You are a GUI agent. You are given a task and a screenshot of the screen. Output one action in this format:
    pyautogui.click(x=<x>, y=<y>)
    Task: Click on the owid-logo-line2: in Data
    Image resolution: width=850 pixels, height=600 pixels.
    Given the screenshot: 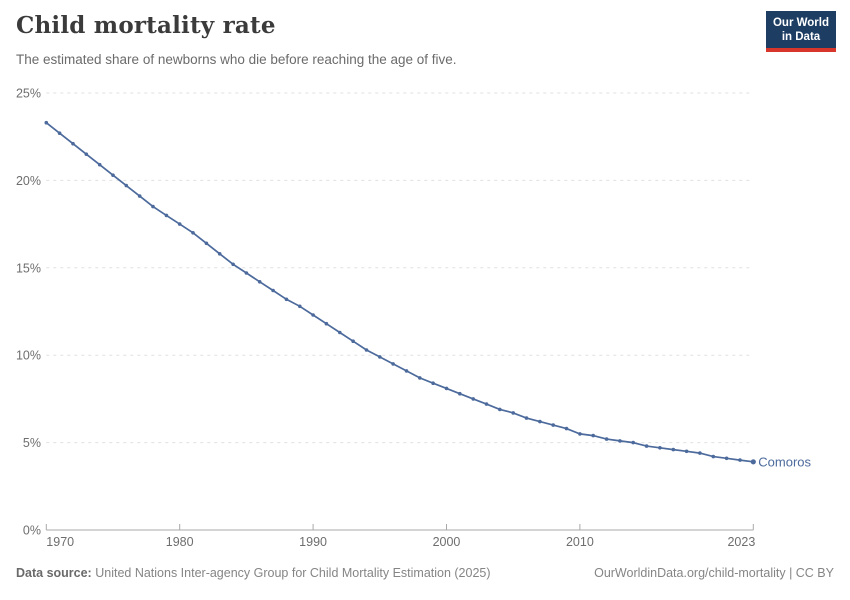 What is the action you would take?
    pyautogui.click(x=801, y=37)
    